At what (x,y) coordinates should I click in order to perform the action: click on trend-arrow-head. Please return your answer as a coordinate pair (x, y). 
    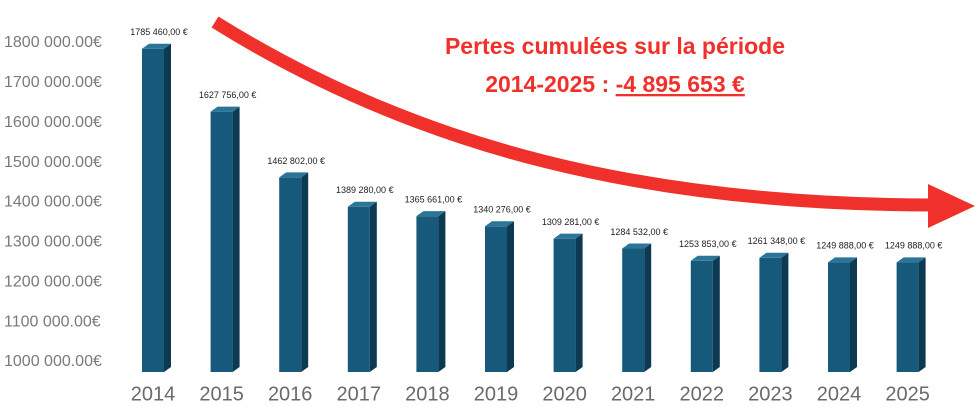
    Looking at the image, I should click on (951, 206).